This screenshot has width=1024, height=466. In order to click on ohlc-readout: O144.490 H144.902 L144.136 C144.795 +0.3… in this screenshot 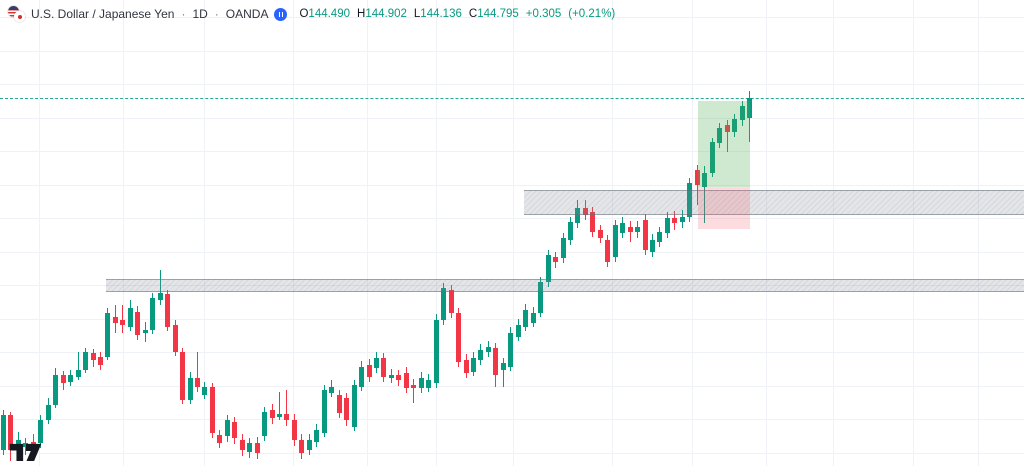, I will do `click(457, 14)`.